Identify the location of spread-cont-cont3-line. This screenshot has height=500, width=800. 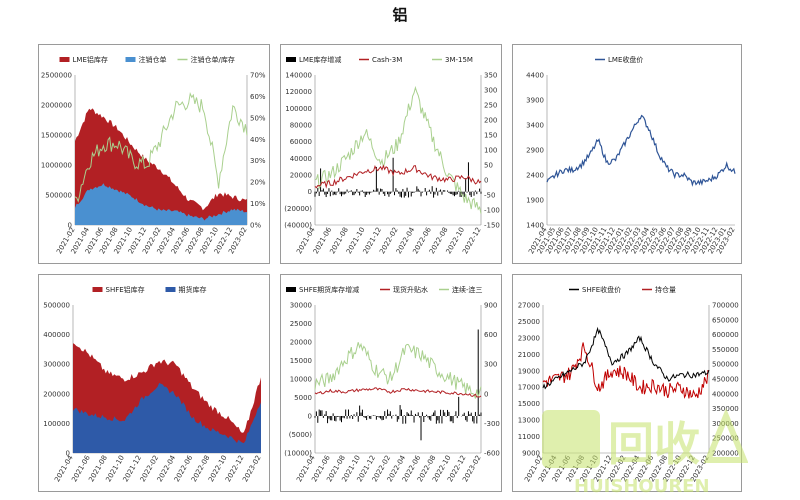
(398, 370).